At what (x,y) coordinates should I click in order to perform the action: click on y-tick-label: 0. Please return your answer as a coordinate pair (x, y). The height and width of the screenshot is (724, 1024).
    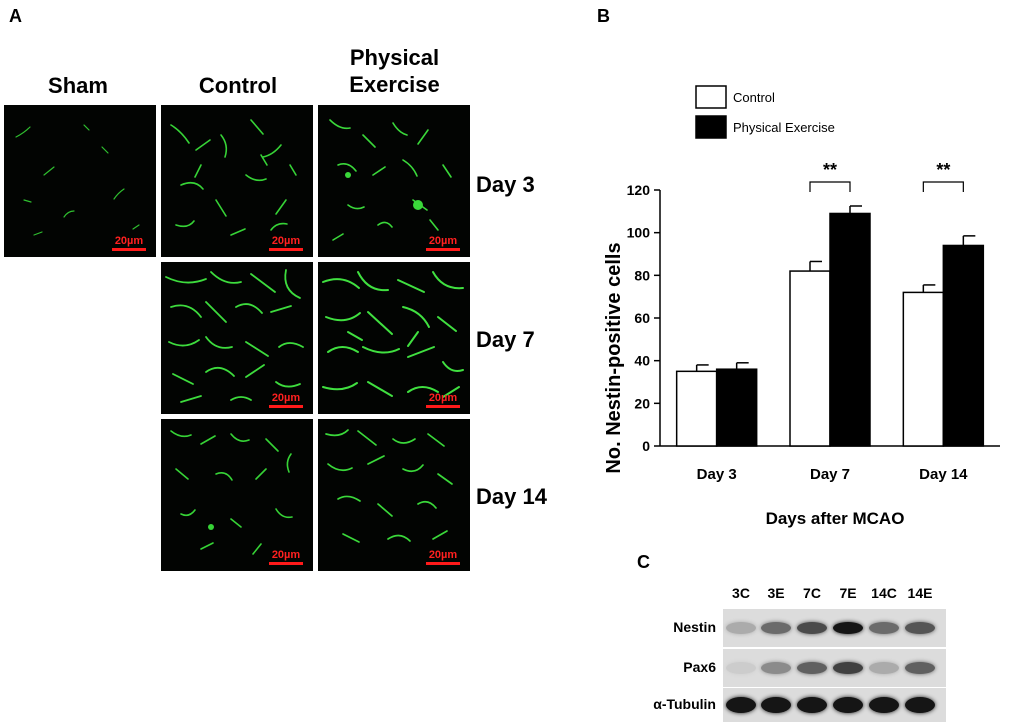
    Looking at the image, I should click on (646, 446).